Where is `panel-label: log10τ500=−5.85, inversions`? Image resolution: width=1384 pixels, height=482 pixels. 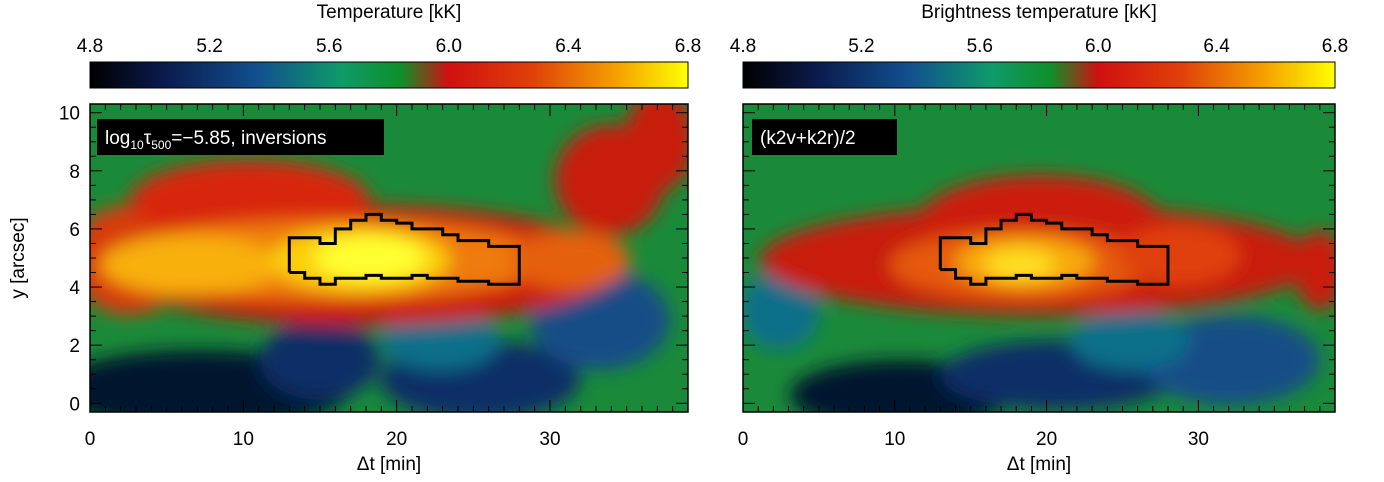 panel-label: log10τ500=−5.85, inversions is located at coordinates (216, 140).